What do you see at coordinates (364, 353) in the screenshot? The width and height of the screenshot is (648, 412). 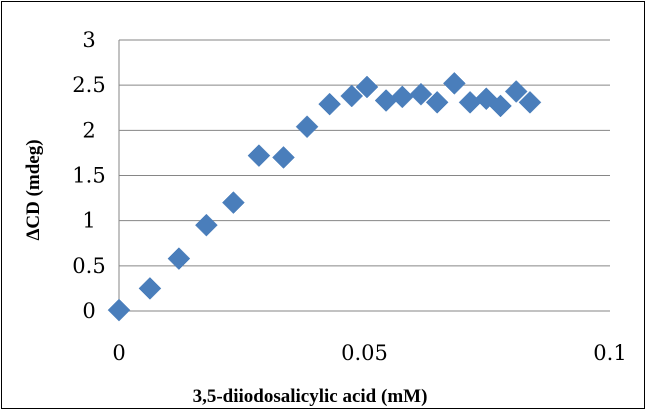 I see `x-tick-label: 0.05` at bounding box center [364, 353].